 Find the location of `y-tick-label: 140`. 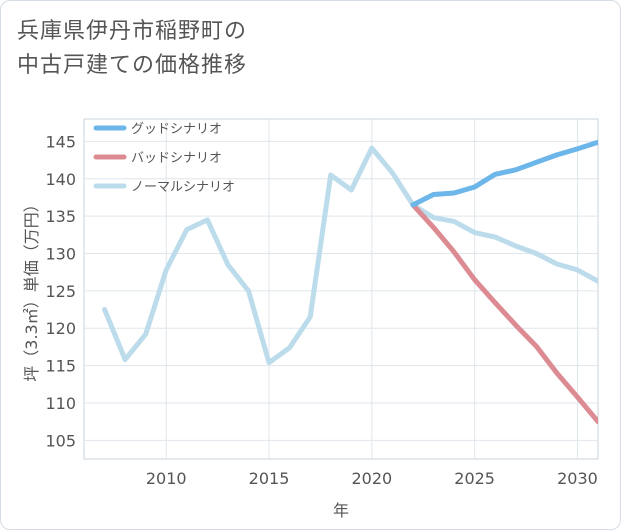

y-tick-label: 140 is located at coordinates (60, 179).